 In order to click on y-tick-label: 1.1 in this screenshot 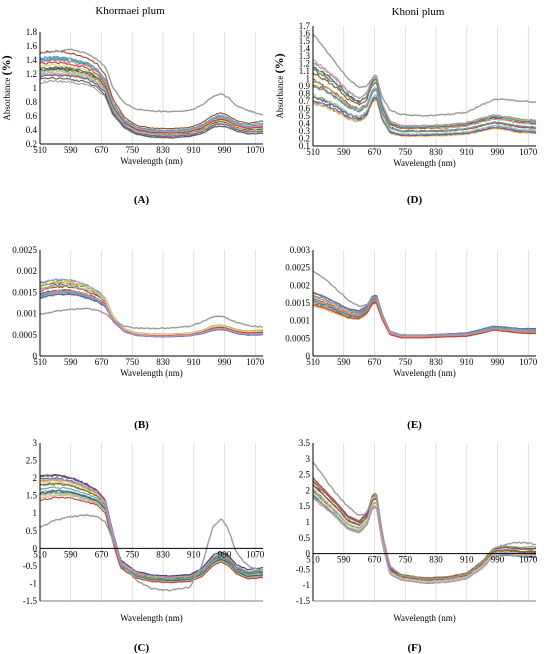, I will do `click(304, 71)`.